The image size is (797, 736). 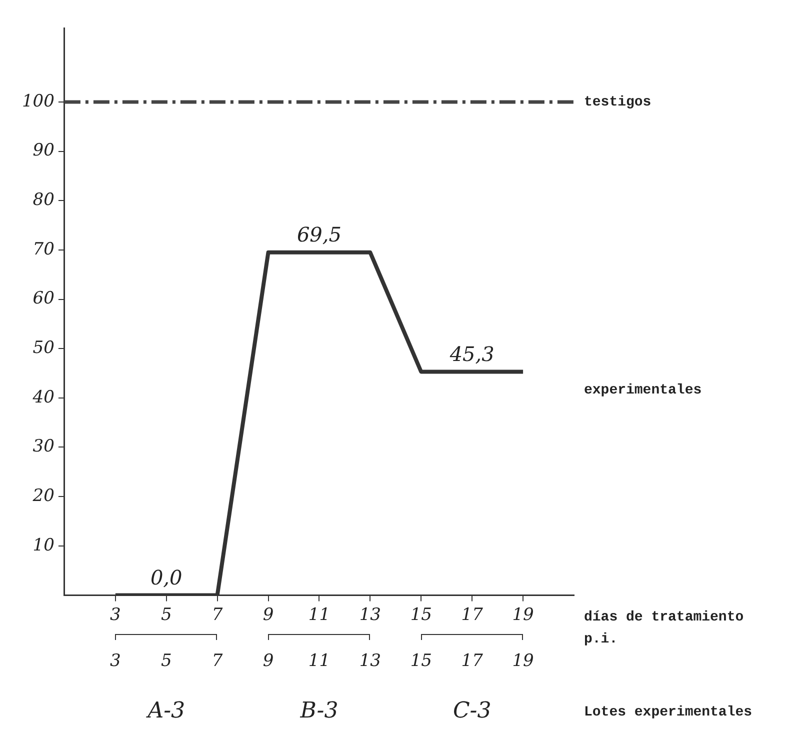 I want to click on x2-tick-label: 19, so click(x=523, y=661).